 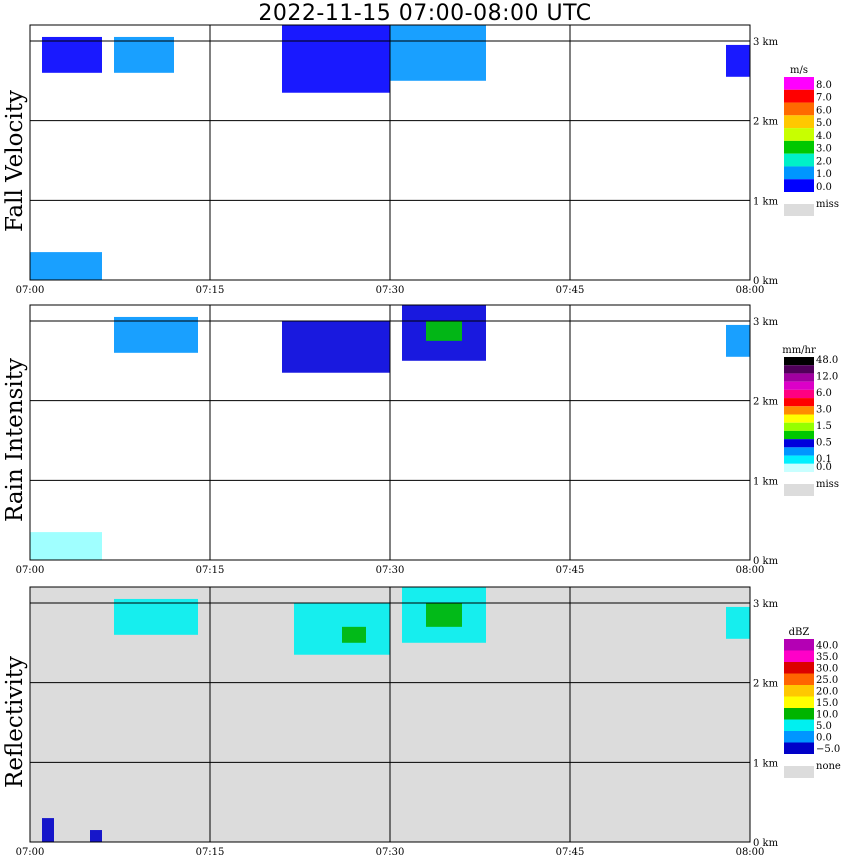 I want to click on colorbar-label: 2.0, so click(x=824, y=161).